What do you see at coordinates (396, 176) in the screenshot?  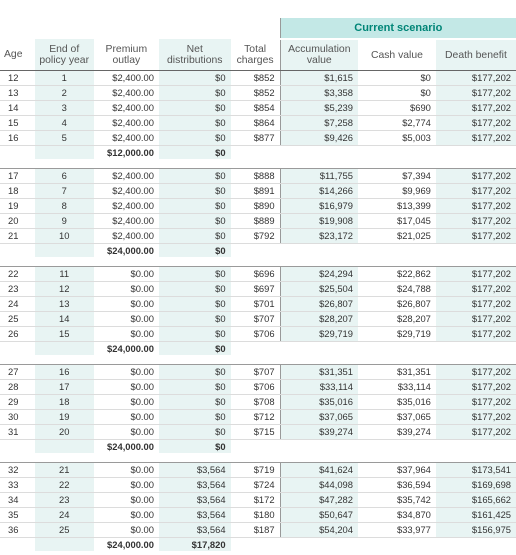 I see `cash-value-cell: $7,394` at bounding box center [396, 176].